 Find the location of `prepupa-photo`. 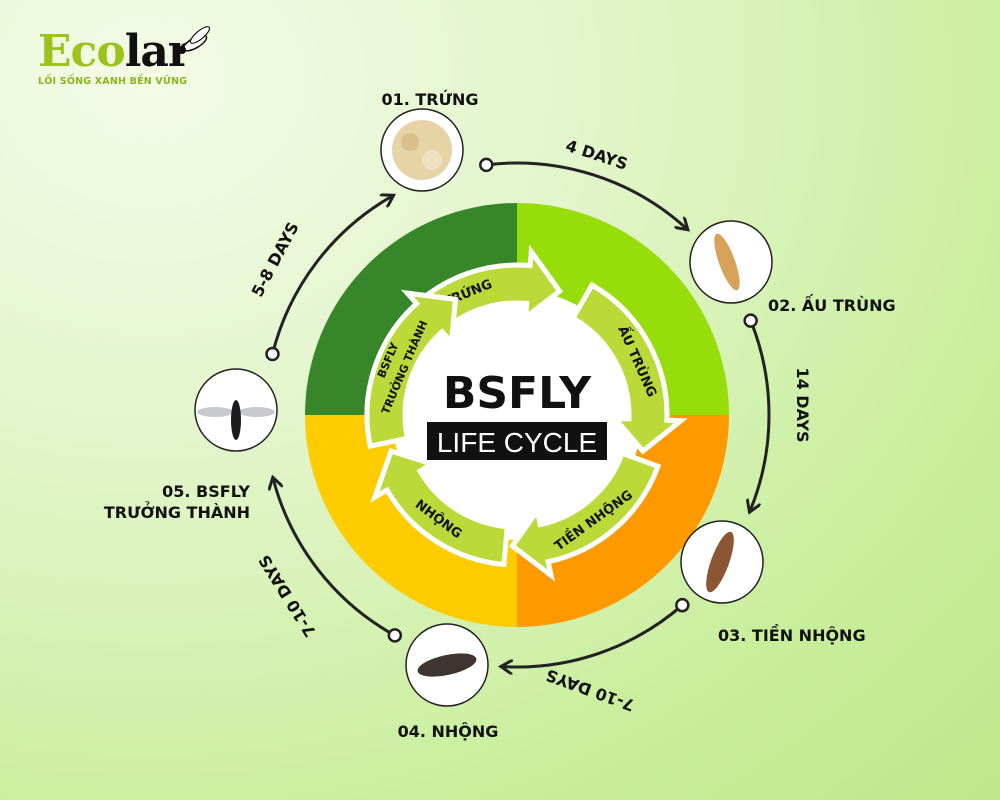

prepupa-photo is located at coordinates (722, 562).